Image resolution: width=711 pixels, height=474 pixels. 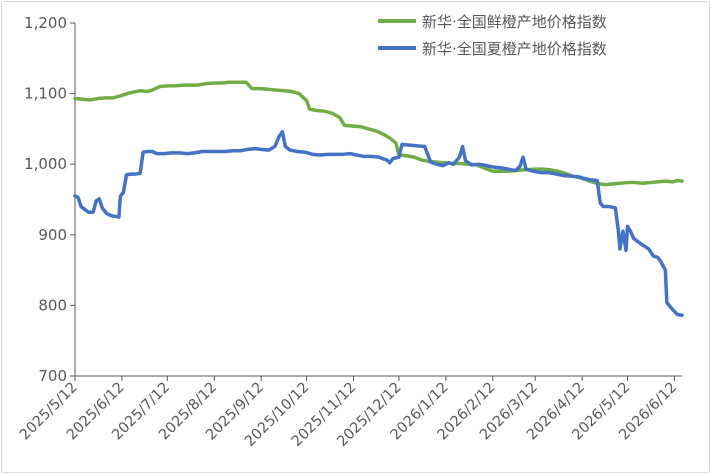 What do you see at coordinates (52, 305) in the screenshot?
I see `y-tick-label: 800` at bounding box center [52, 305].